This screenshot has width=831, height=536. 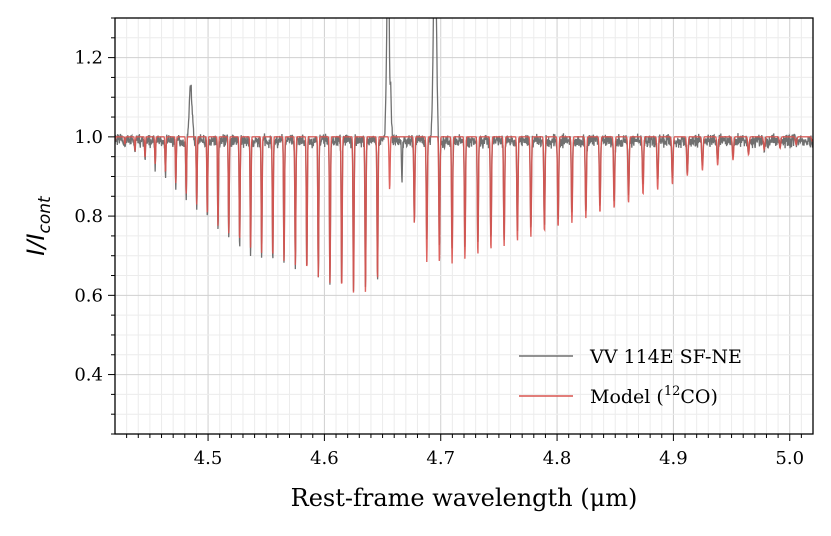 What do you see at coordinates (699, 397) in the screenshot?
I see `legend-label-model-tail: CO)` at bounding box center [699, 397].